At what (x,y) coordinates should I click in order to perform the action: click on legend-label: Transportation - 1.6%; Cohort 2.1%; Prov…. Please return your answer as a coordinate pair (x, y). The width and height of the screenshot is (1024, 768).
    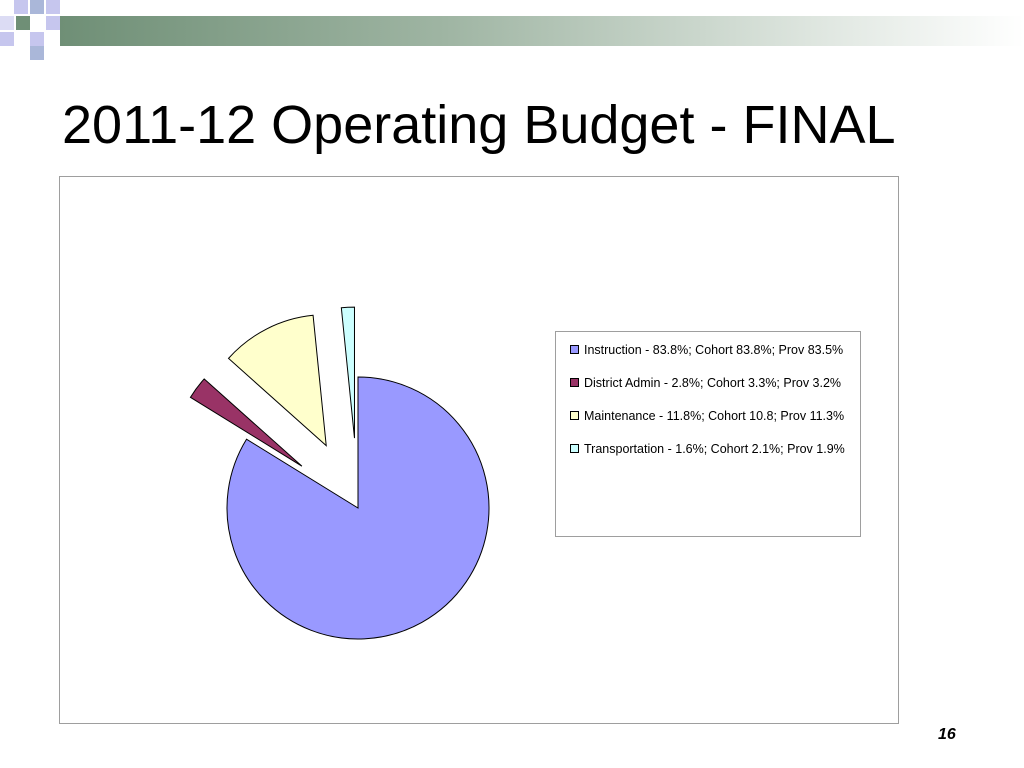
    Looking at the image, I should click on (714, 449).